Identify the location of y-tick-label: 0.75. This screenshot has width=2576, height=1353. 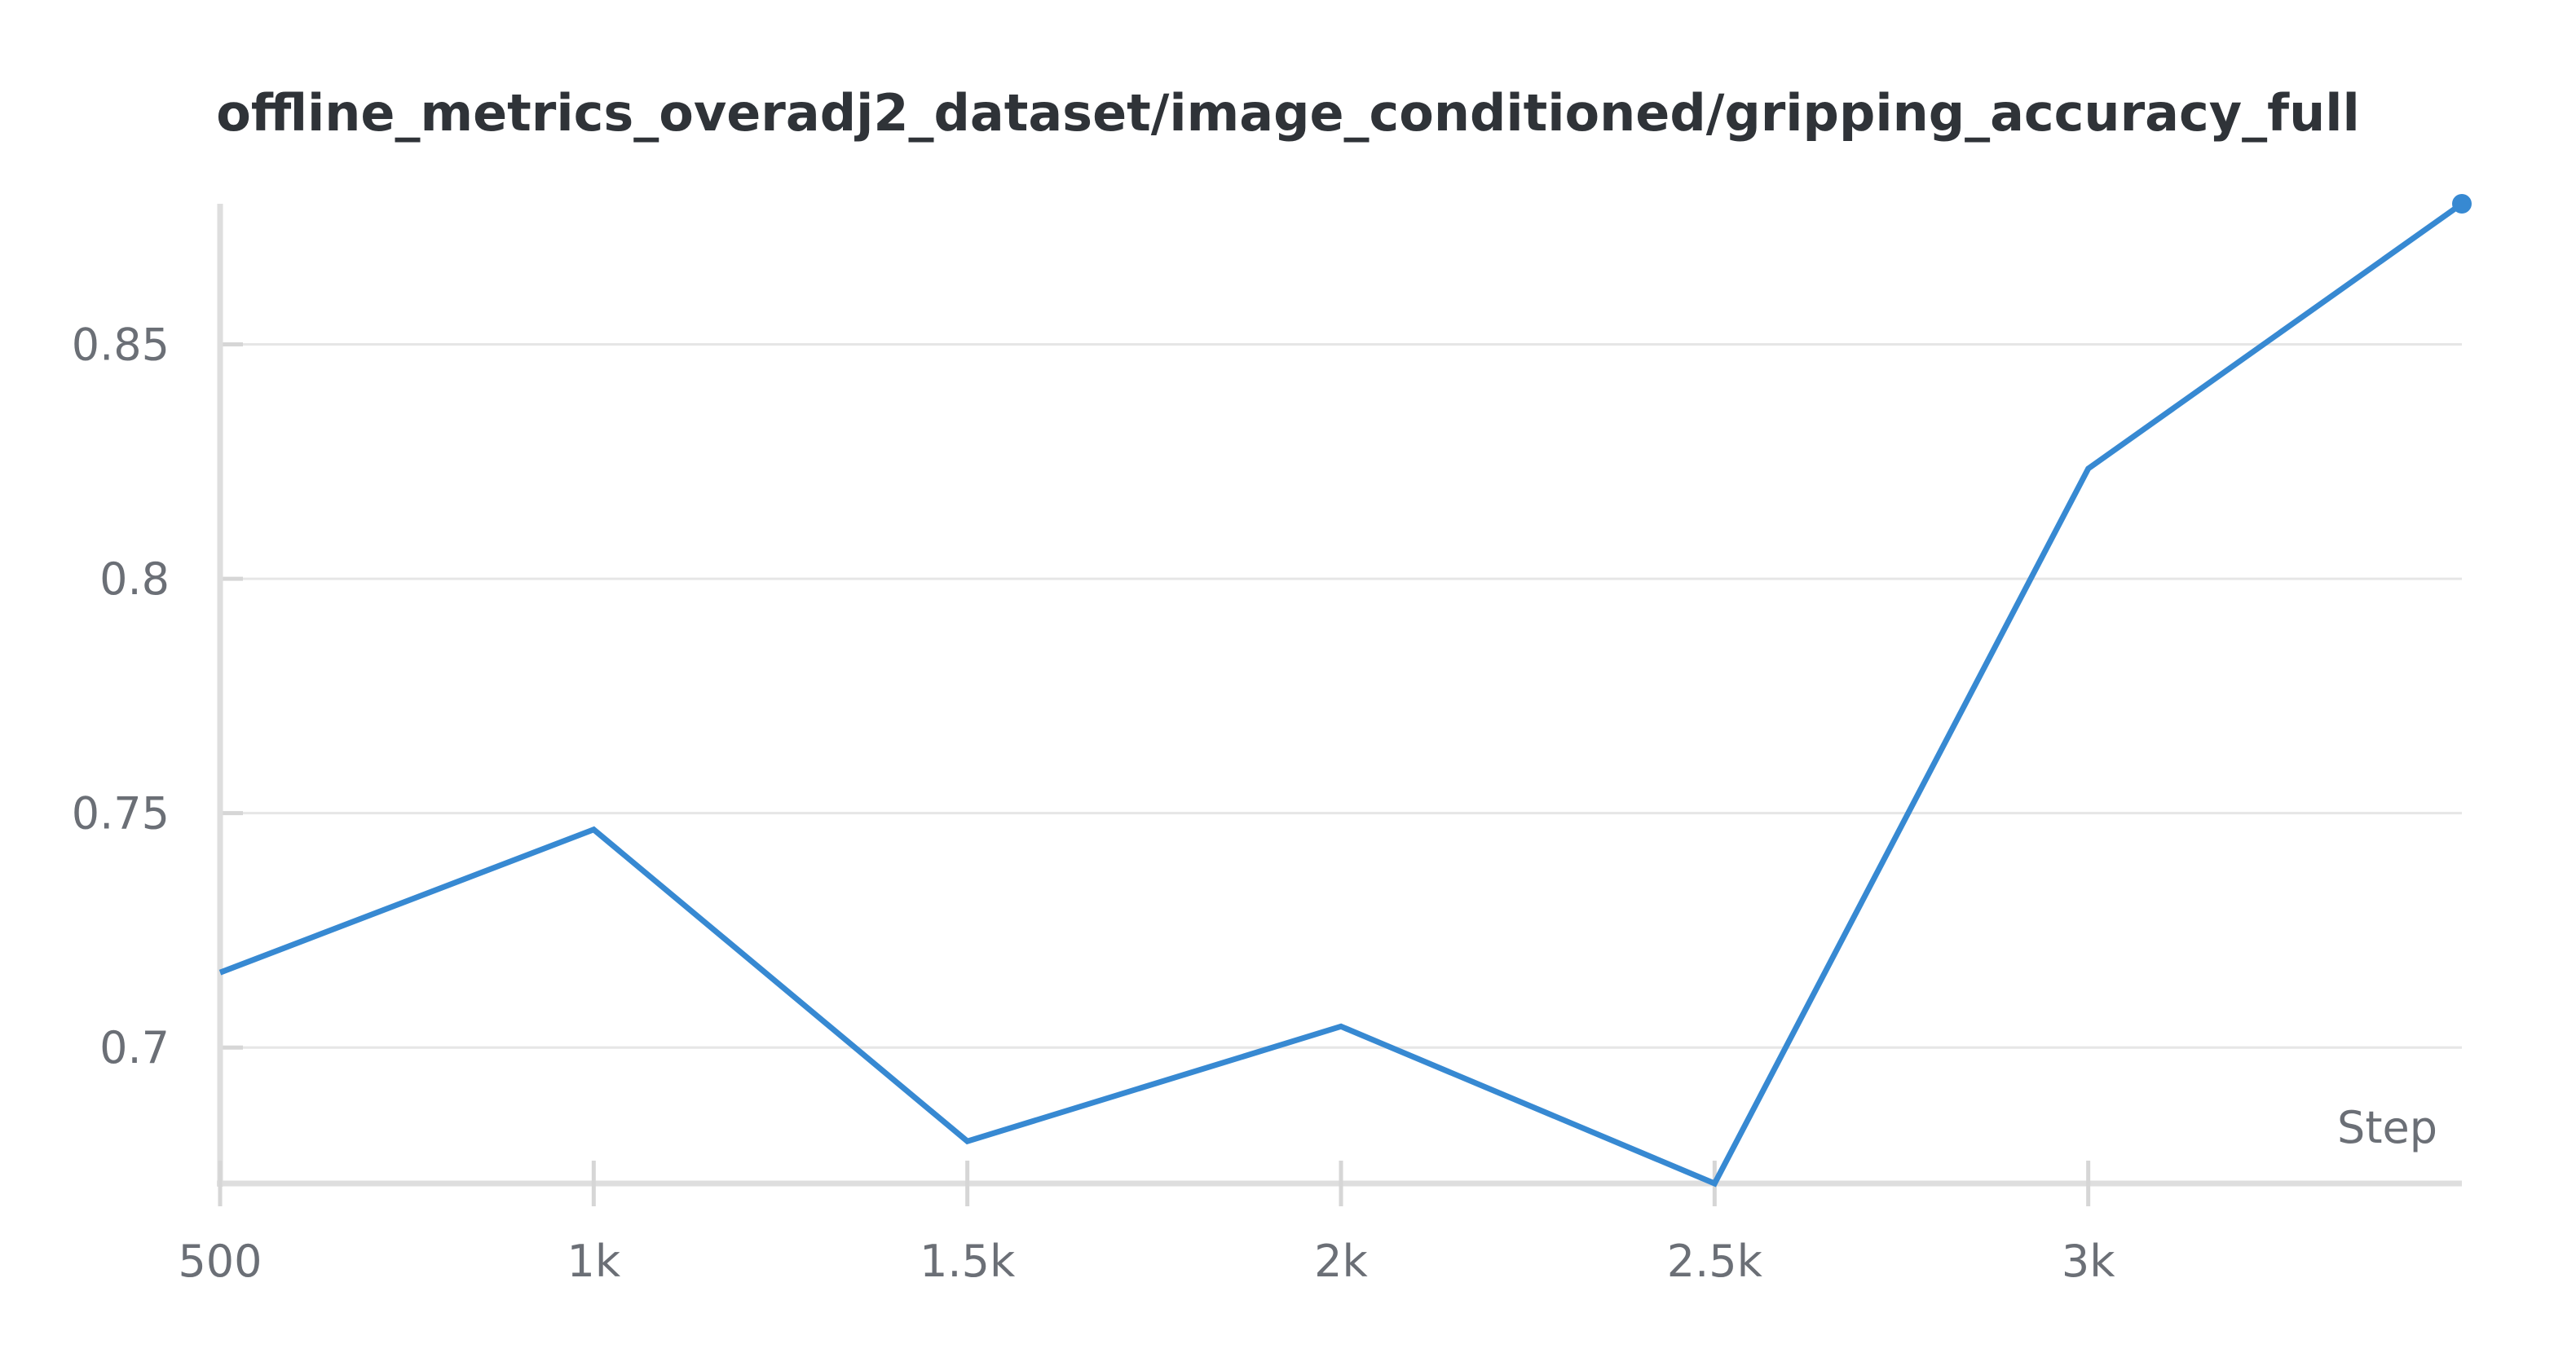
(121, 814).